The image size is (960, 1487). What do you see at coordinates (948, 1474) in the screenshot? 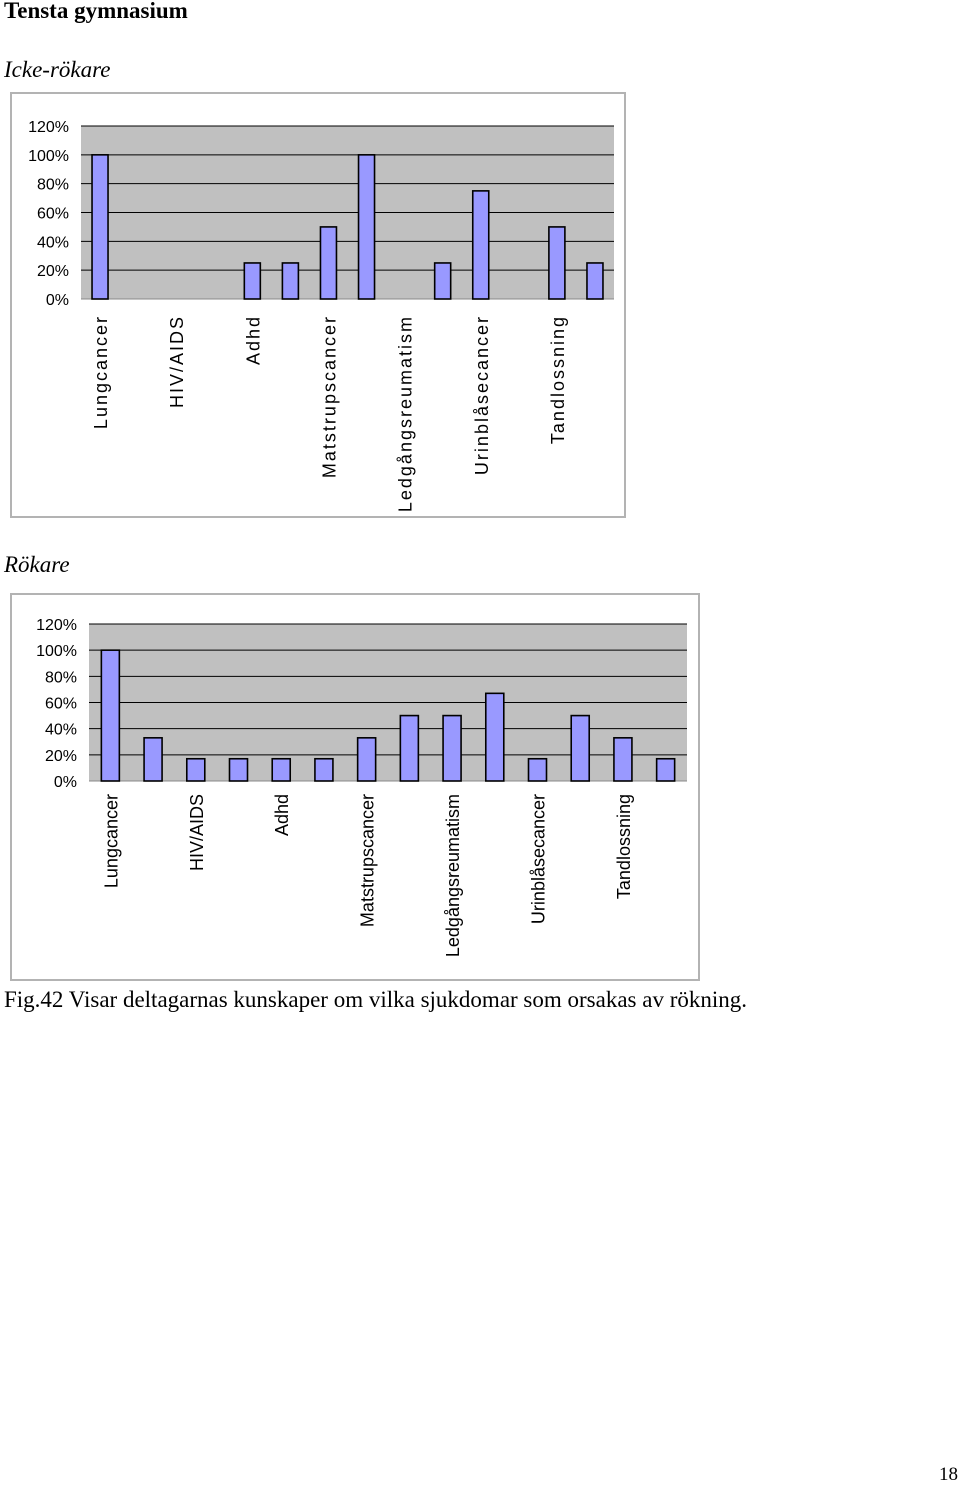
I see `page-number: 18` at bounding box center [948, 1474].